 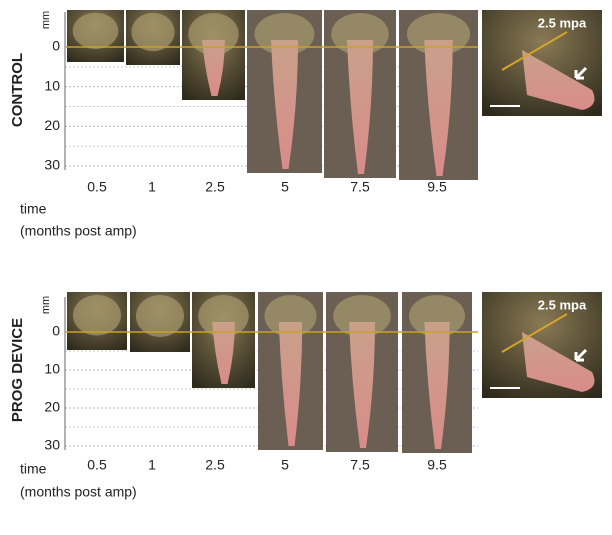 I want to click on group-label: PROG DEVICE, so click(x=17, y=370).